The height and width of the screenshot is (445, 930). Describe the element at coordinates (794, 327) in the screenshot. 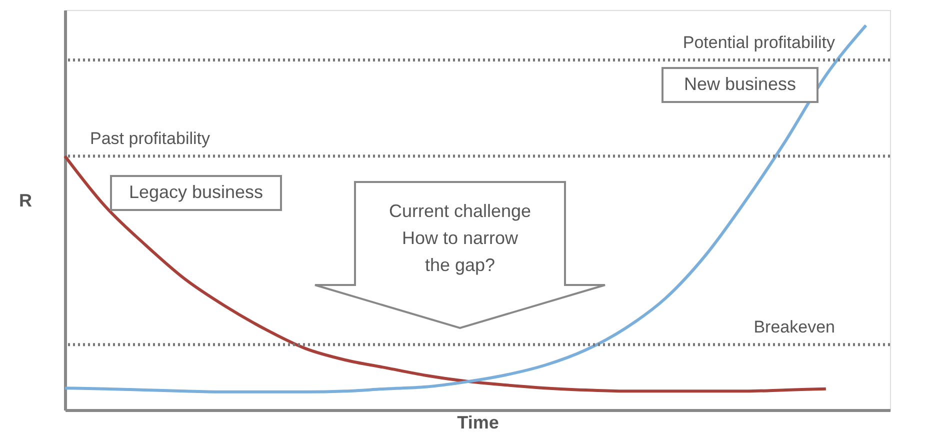

I see `ref-line-label: Breakeven` at that location.